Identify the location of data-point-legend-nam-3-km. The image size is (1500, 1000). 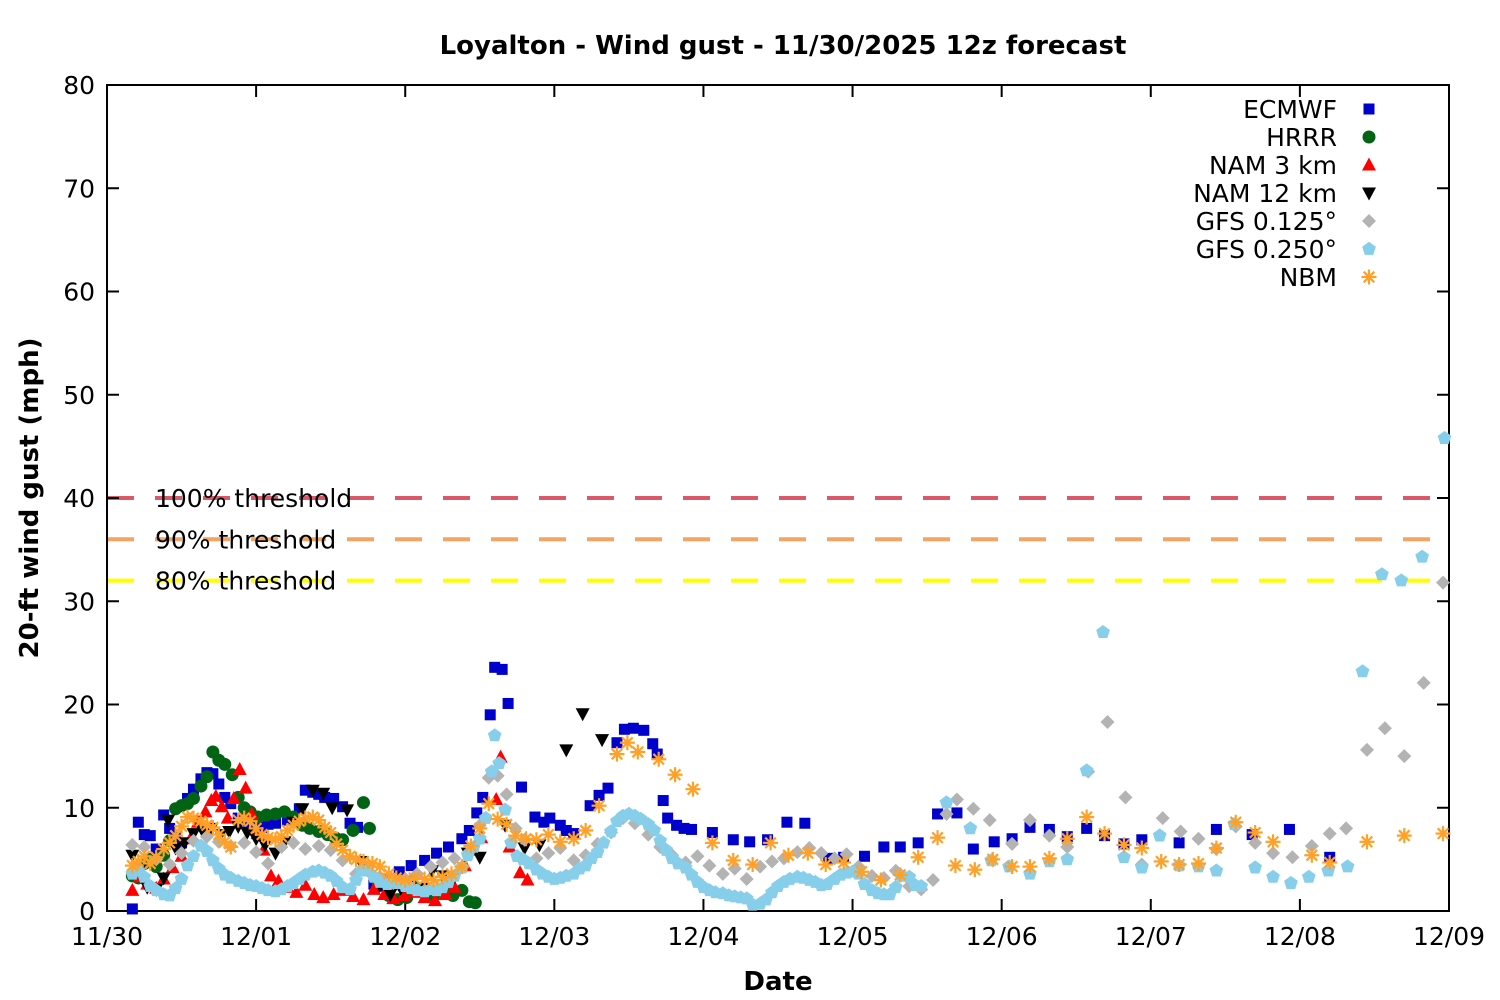
(1369, 164).